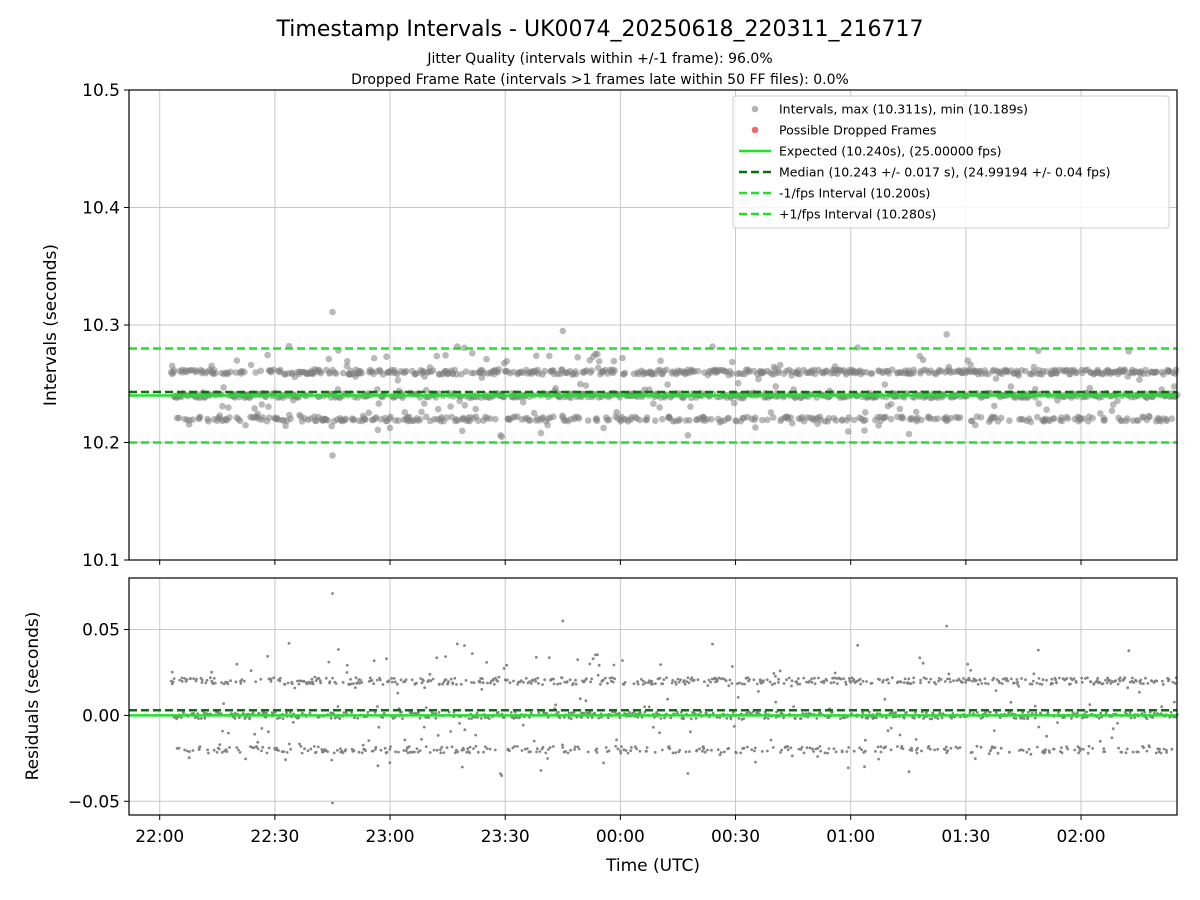 The width and height of the screenshot is (1200, 900). I want to click on x-tick-label: 01:00, so click(850, 837).